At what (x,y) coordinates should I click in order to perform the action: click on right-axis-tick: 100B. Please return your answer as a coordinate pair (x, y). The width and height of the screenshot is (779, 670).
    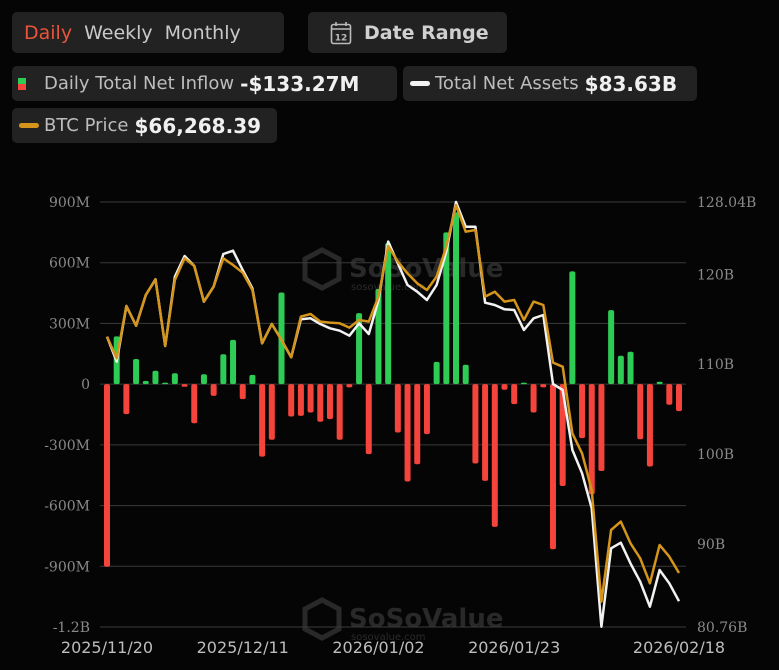
    Looking at the image, I should click on (715, 455).